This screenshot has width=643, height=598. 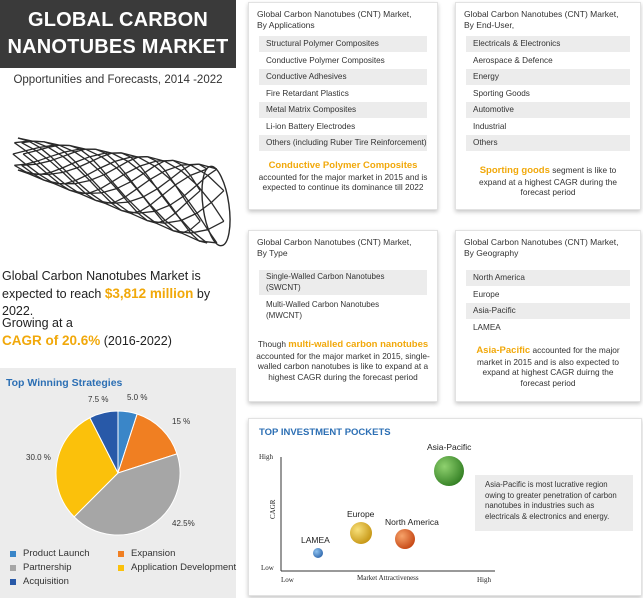 What do you see at coordinates (503, 350) in the screenshot?
I see `geography-note-highlight: Asia-Pacific` at bounding box center [503, 350].